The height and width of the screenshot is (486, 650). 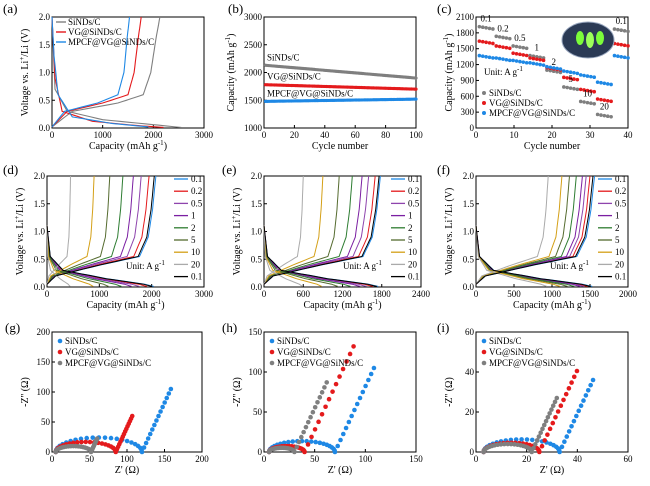 What do you see at coordinates (465, 49) in the screenshot?
I see `y-tick-label: 1500` at bounding box center [465, 49].